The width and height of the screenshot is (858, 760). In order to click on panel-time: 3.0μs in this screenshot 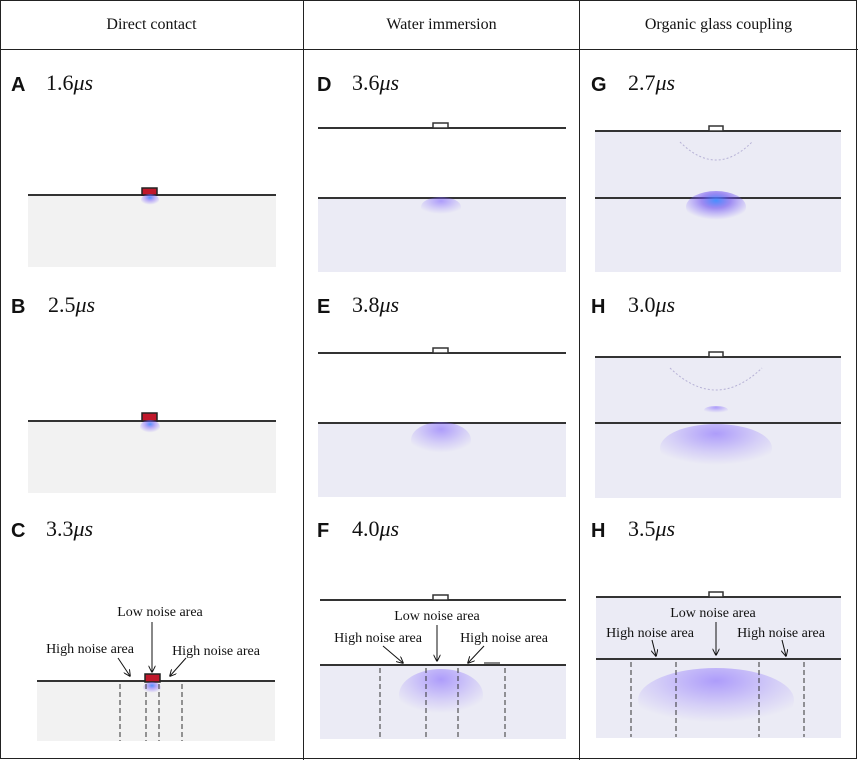, I will do `click(652, 304)`.